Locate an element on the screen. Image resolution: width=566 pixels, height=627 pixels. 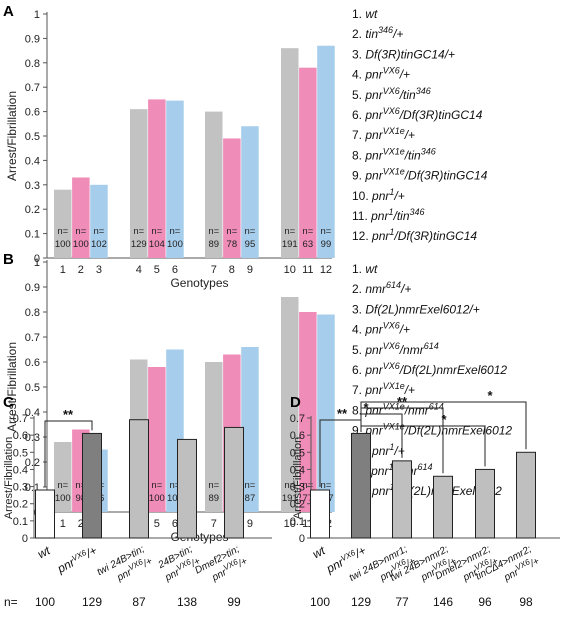
legend-genotype: tin is located at coordinates (371, 34).